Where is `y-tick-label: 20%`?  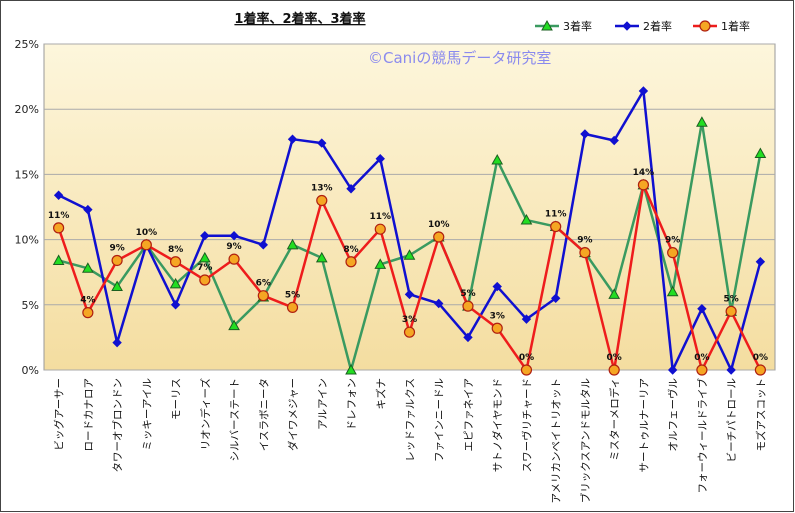 y-tick-label: 20% is located at coordinates (27, 109).